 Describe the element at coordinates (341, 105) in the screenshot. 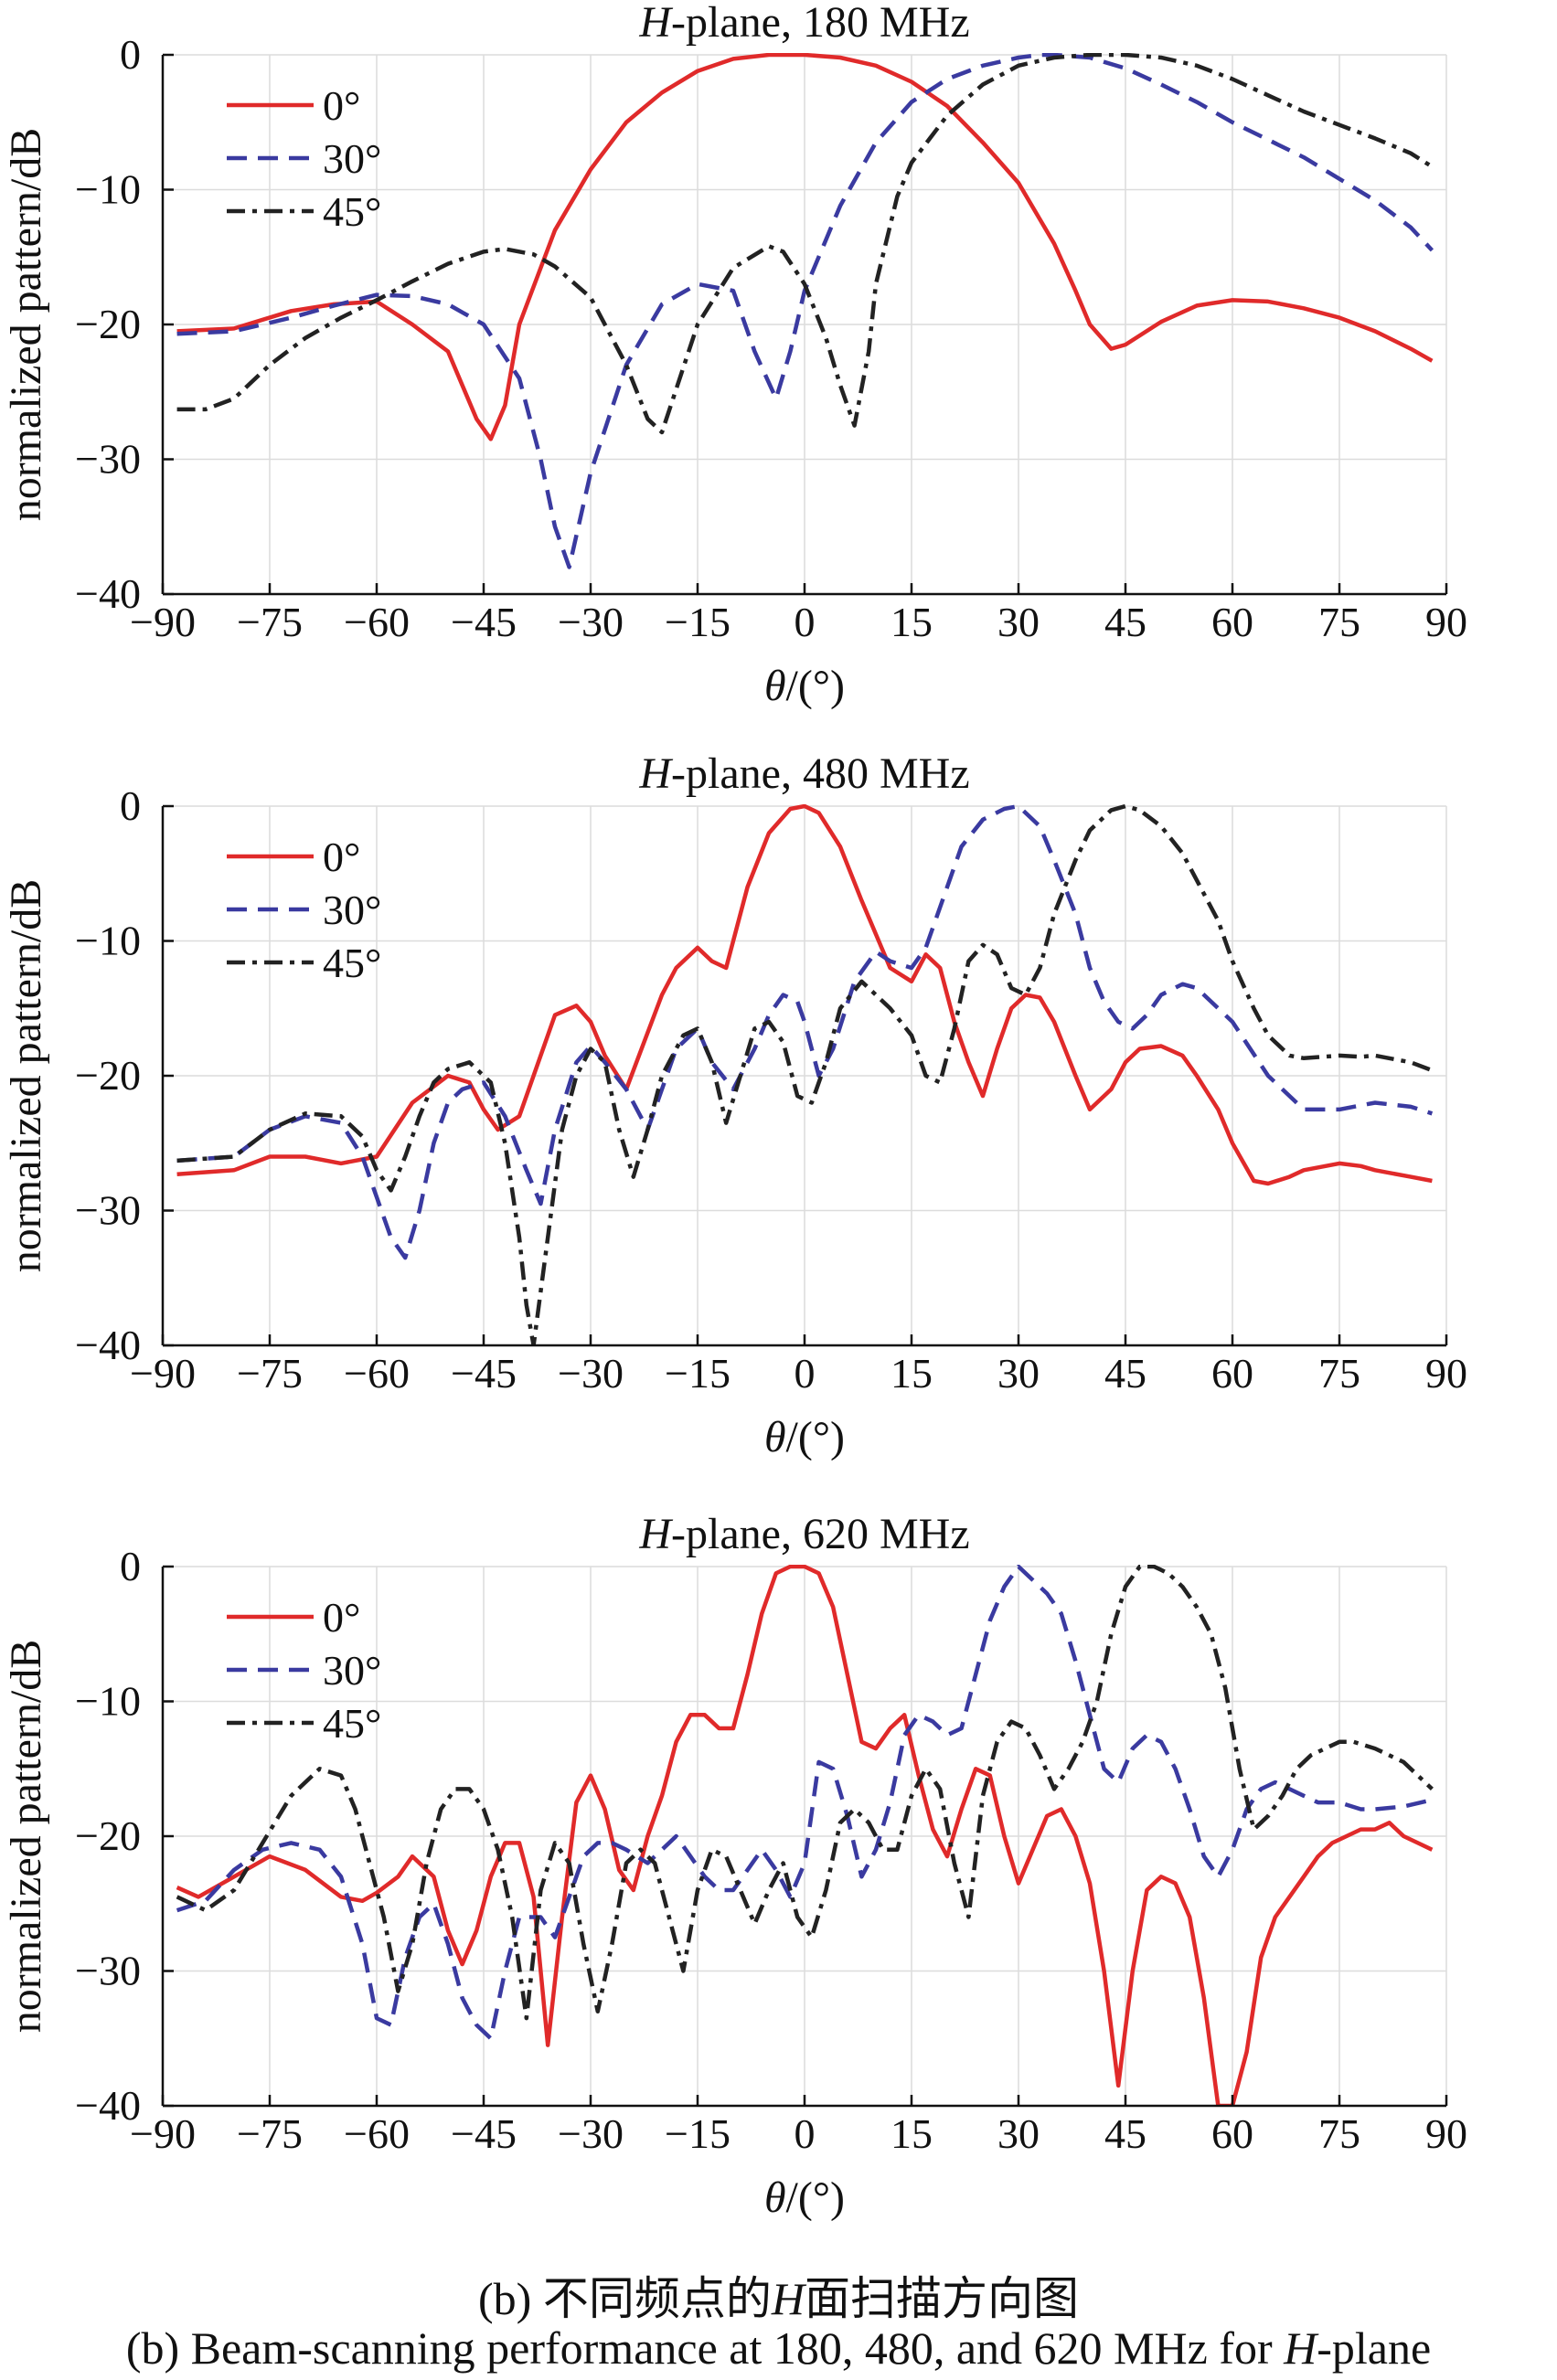

I see `legend-label-part-0: 0°` at that location.